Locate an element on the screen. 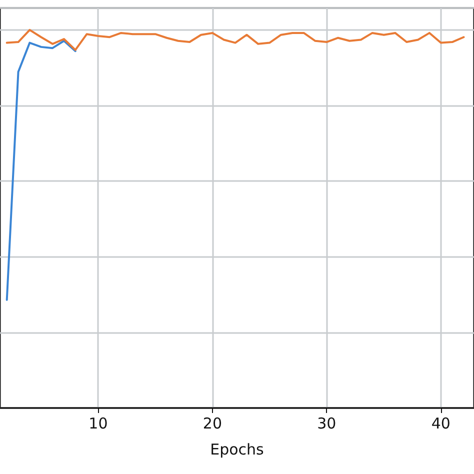 The width and height of the screenshot is (474, 474). x-tick-label: 10 is located at coordinates (98, 423).